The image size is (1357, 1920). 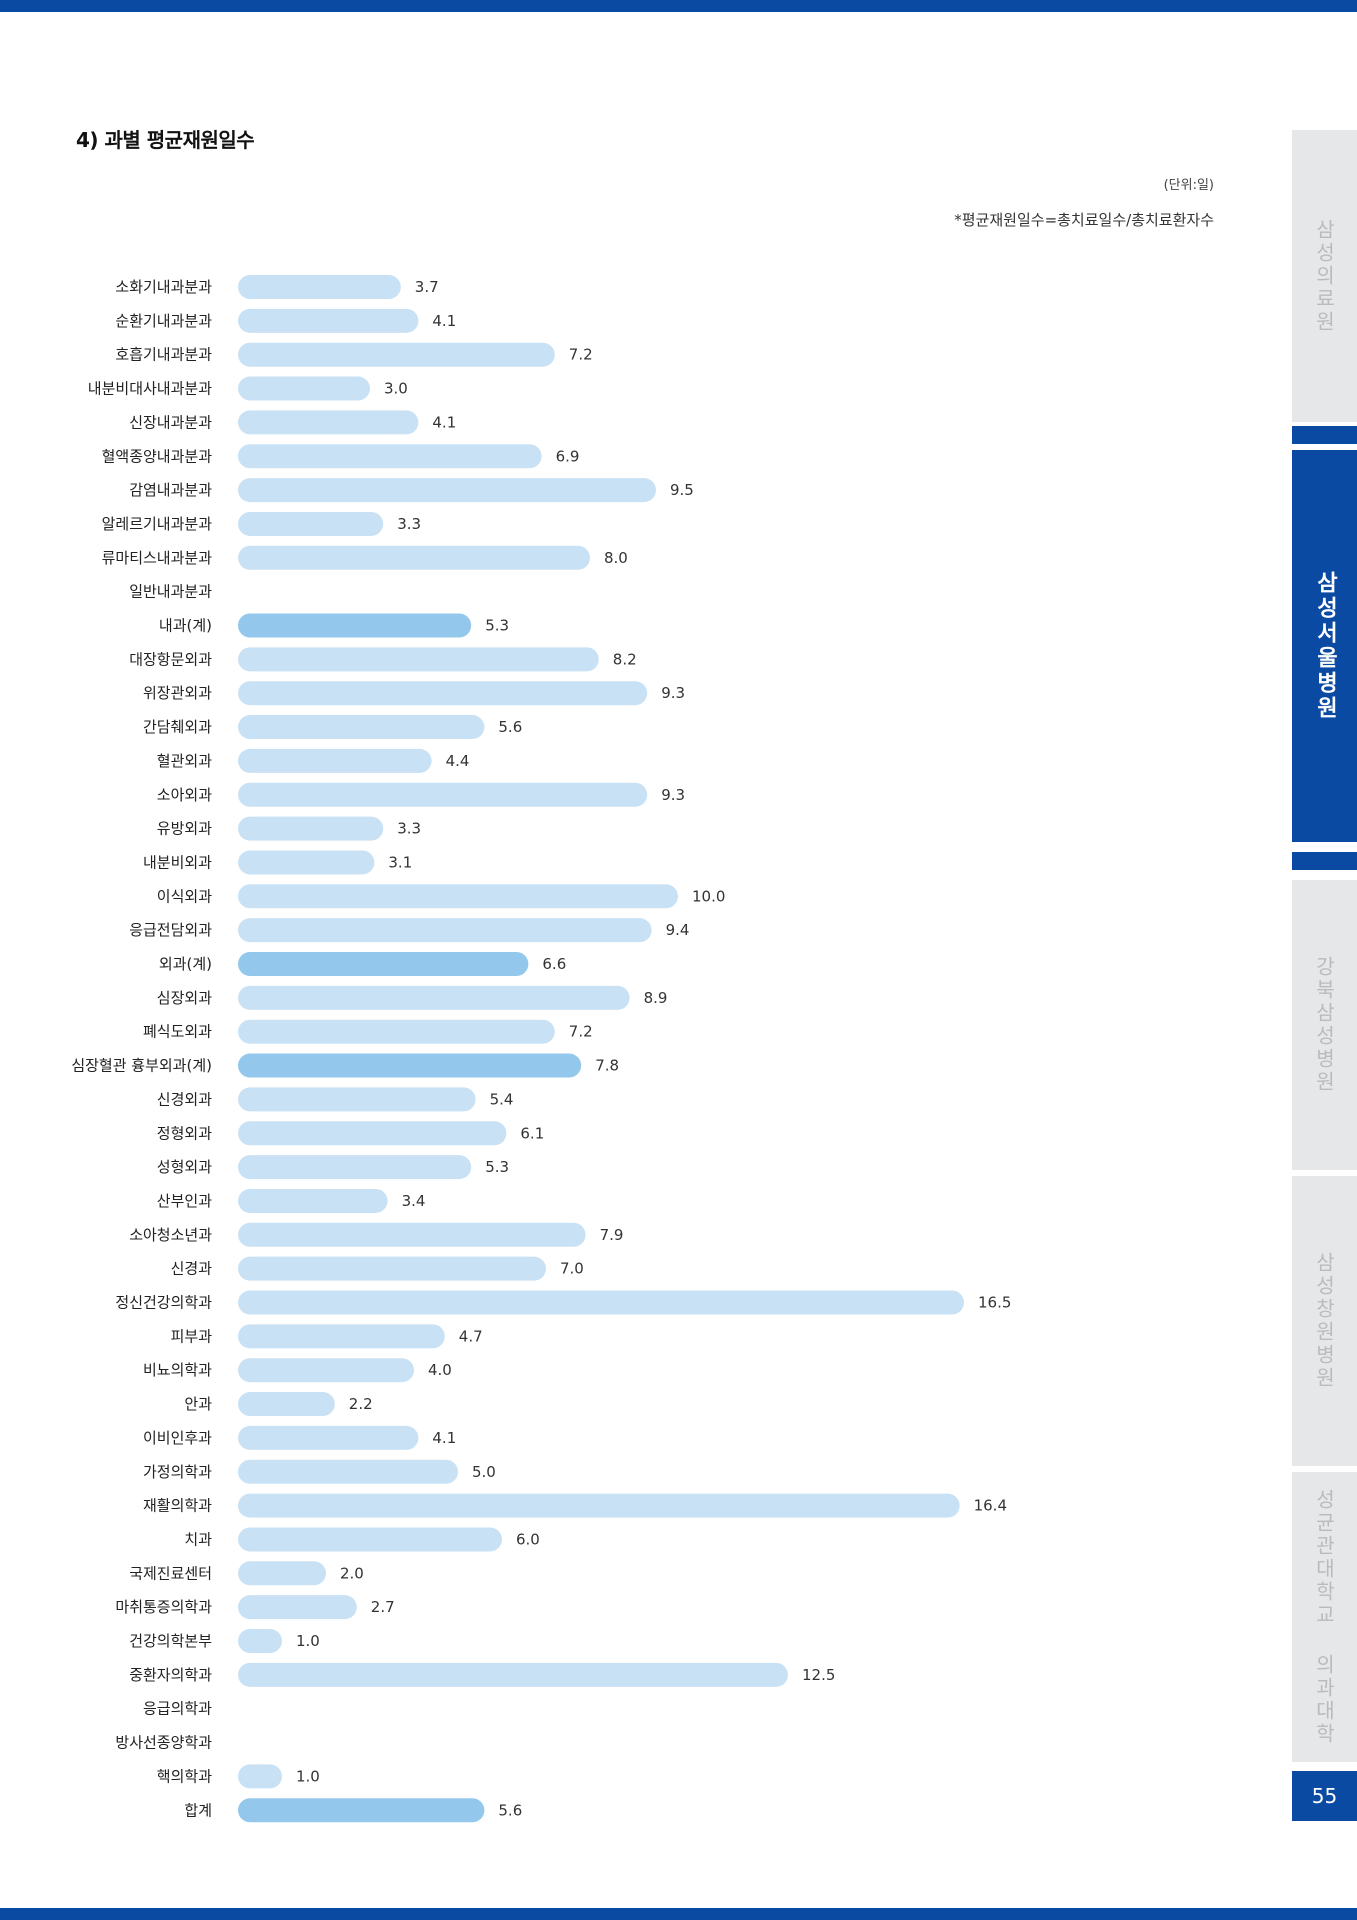 What do you see at coordinates (682, 490) in the screenshot?
I see `value-label: 9.5` at bounding box center [682, 490].